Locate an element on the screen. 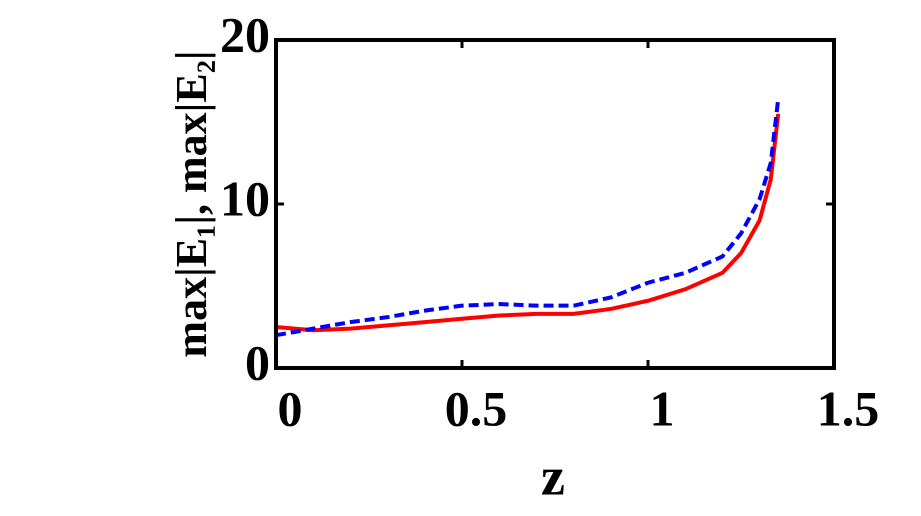 The image size is (921, 516). x-tick-label: 0 is located at coordinates (290, 408).